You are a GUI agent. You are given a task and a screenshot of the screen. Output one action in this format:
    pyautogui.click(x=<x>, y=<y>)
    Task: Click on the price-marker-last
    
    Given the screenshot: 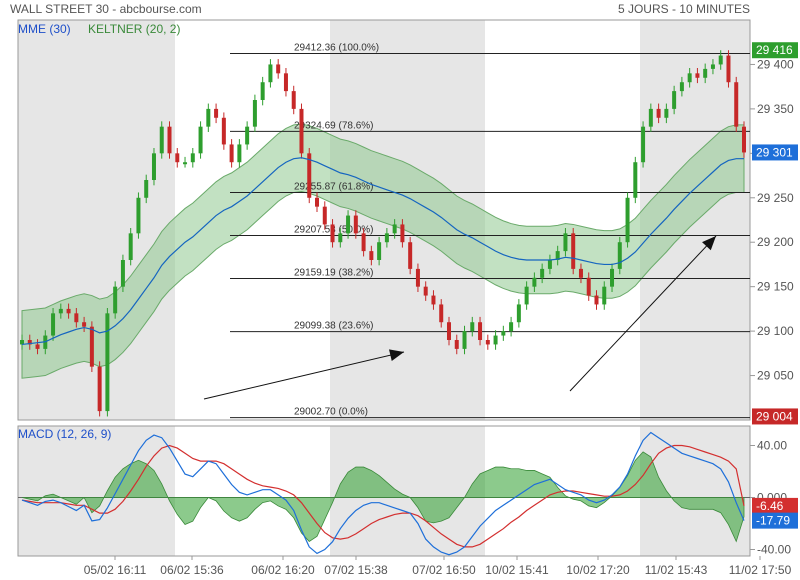 What is the action you would take?
    pyautogui.click(x=775, y=152)
    